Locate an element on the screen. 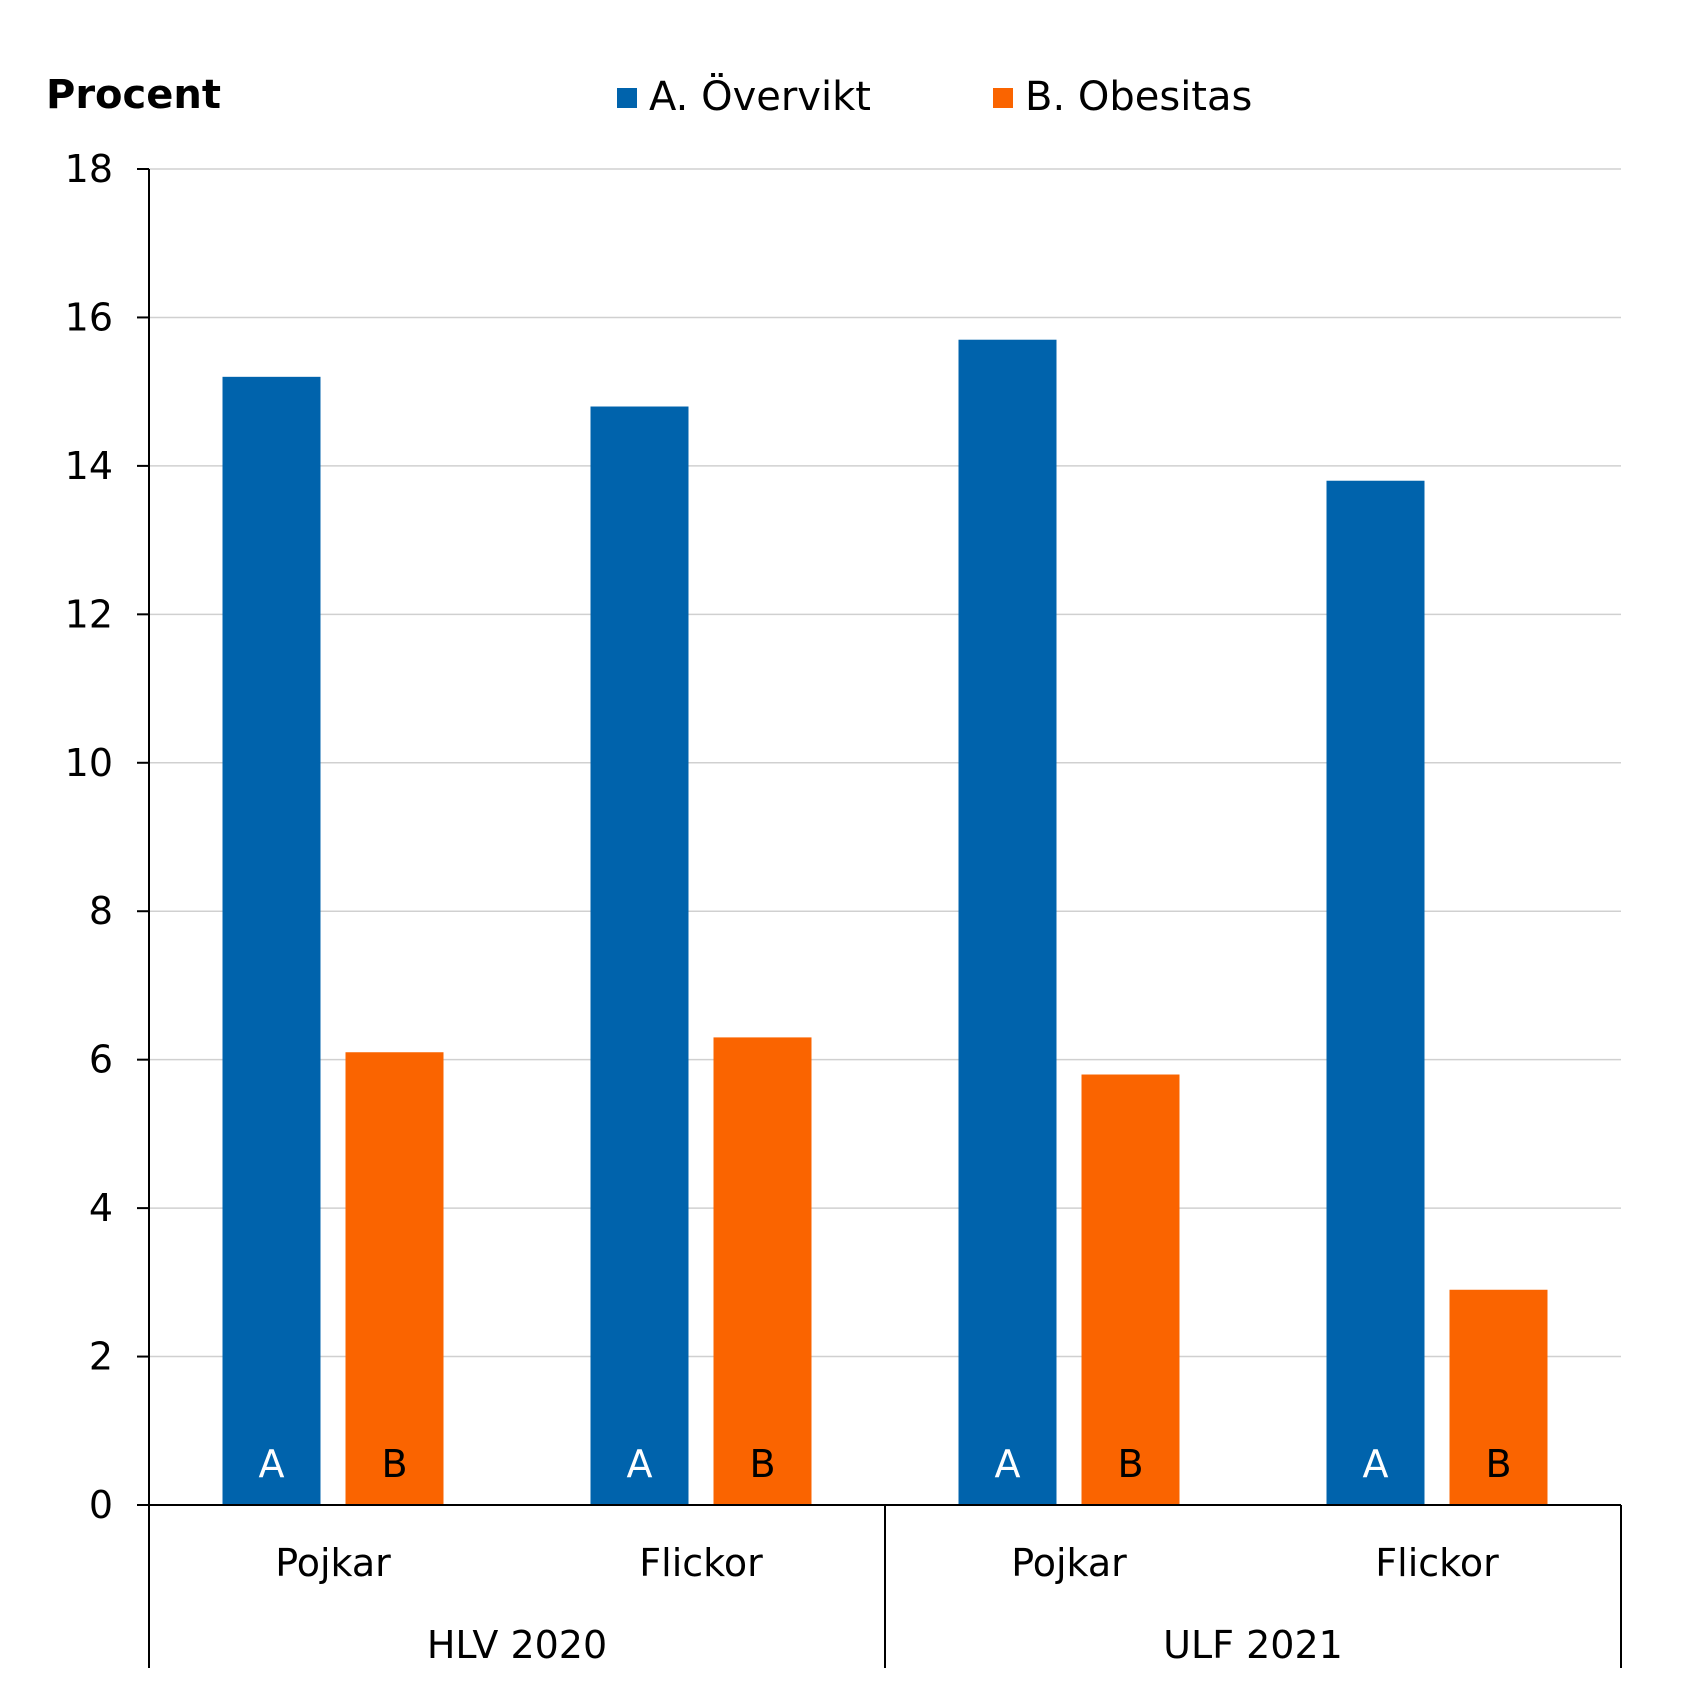  y-tick-label: 18 is located at coordinates (89, 169).